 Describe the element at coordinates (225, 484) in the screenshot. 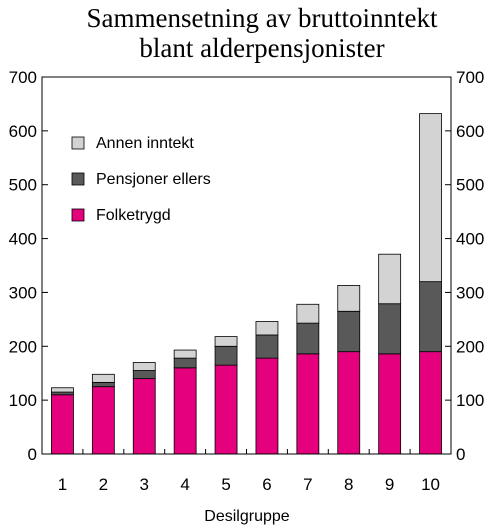

I see `x-tick-label: 5` at that location.